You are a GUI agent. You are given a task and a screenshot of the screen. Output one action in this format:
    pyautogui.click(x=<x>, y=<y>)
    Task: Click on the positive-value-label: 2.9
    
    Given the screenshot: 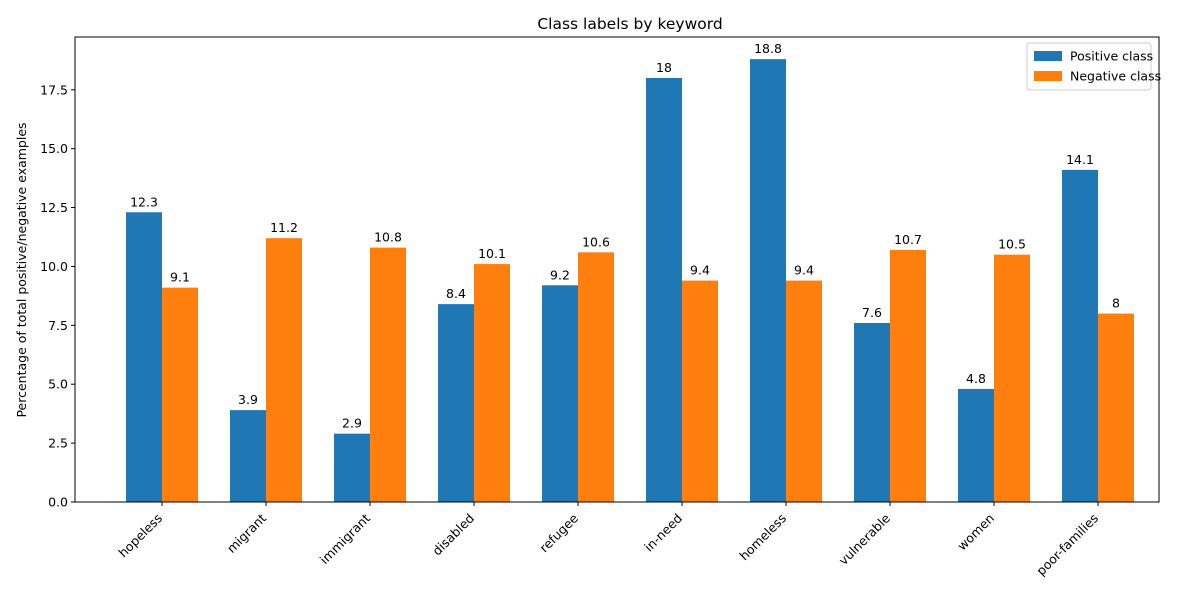 What is the action you would take?
    pyautogui.click(x=352, y=423)
    